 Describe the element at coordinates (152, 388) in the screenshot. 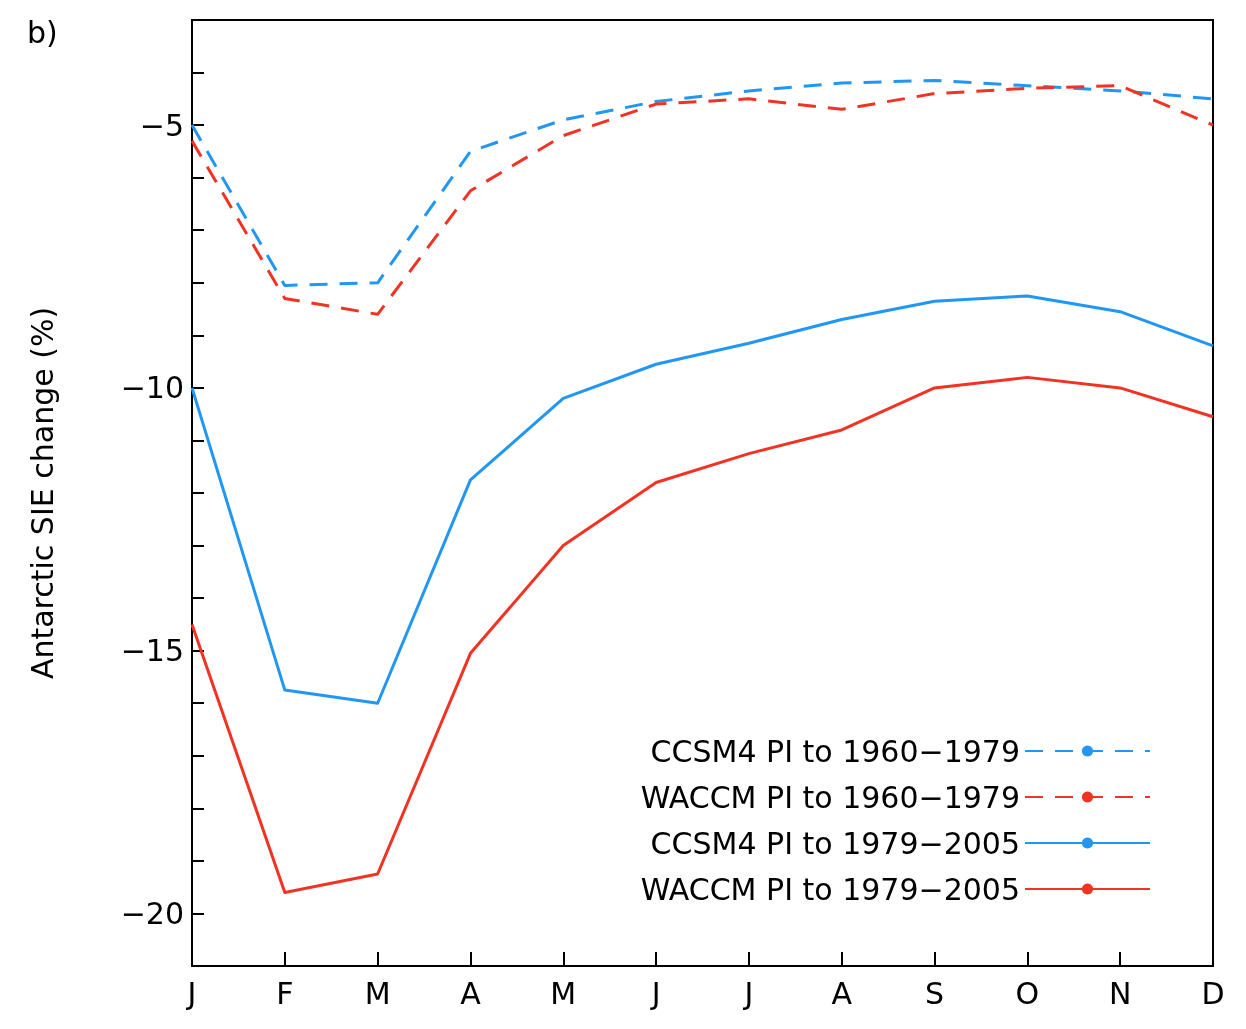

I see `y-tick-label: −10` at that location.